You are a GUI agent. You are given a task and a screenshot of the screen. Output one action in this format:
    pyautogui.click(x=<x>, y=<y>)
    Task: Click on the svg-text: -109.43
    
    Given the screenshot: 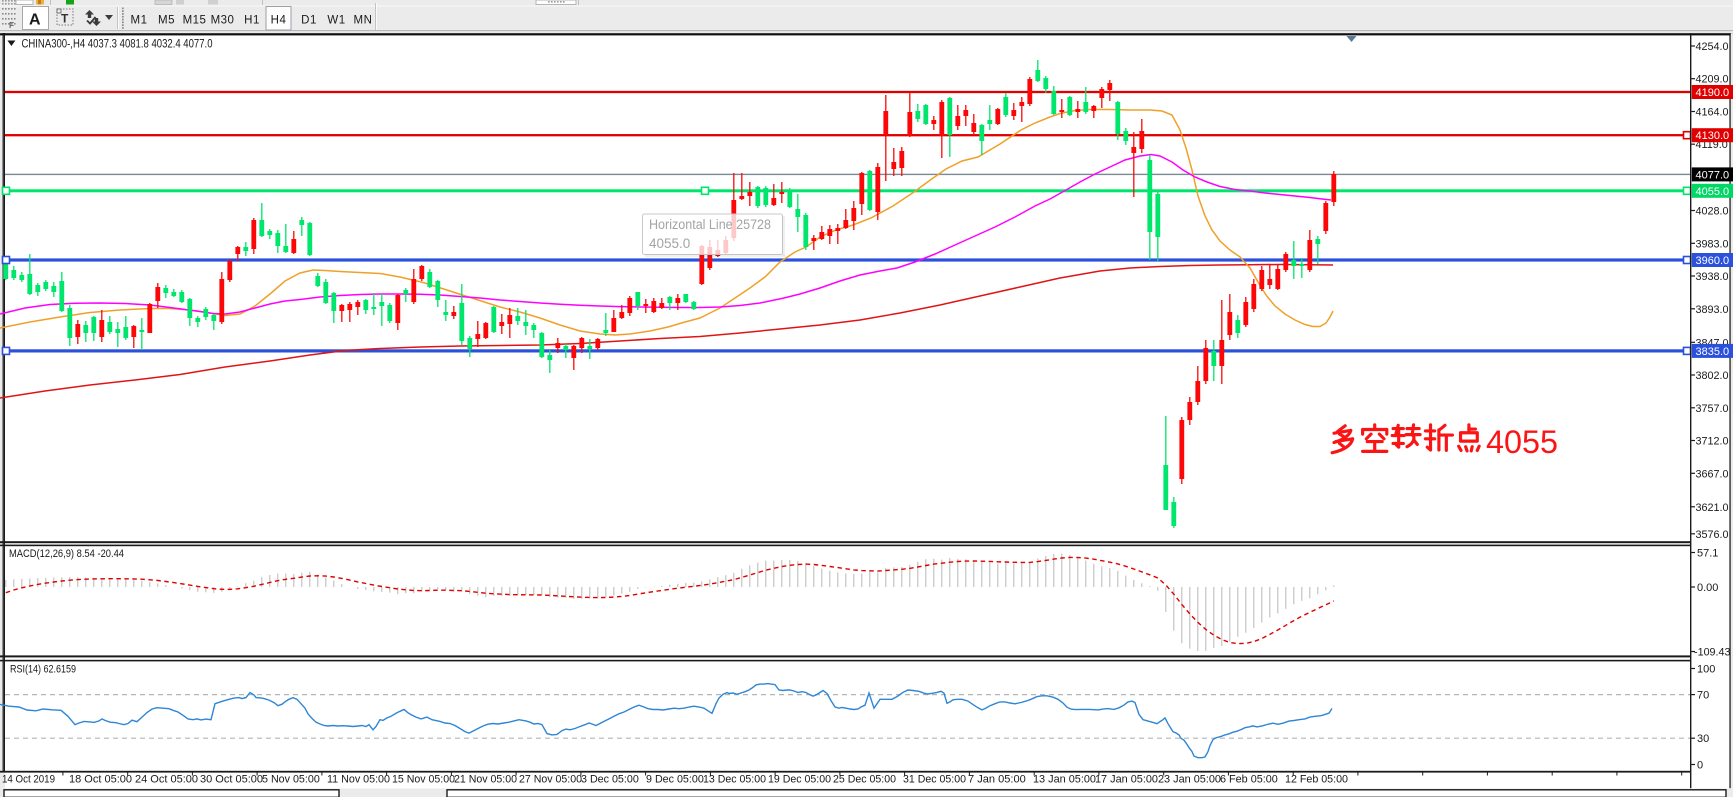 What is the action you would take?
    pyautogui.click(x=1712, y=653)
    